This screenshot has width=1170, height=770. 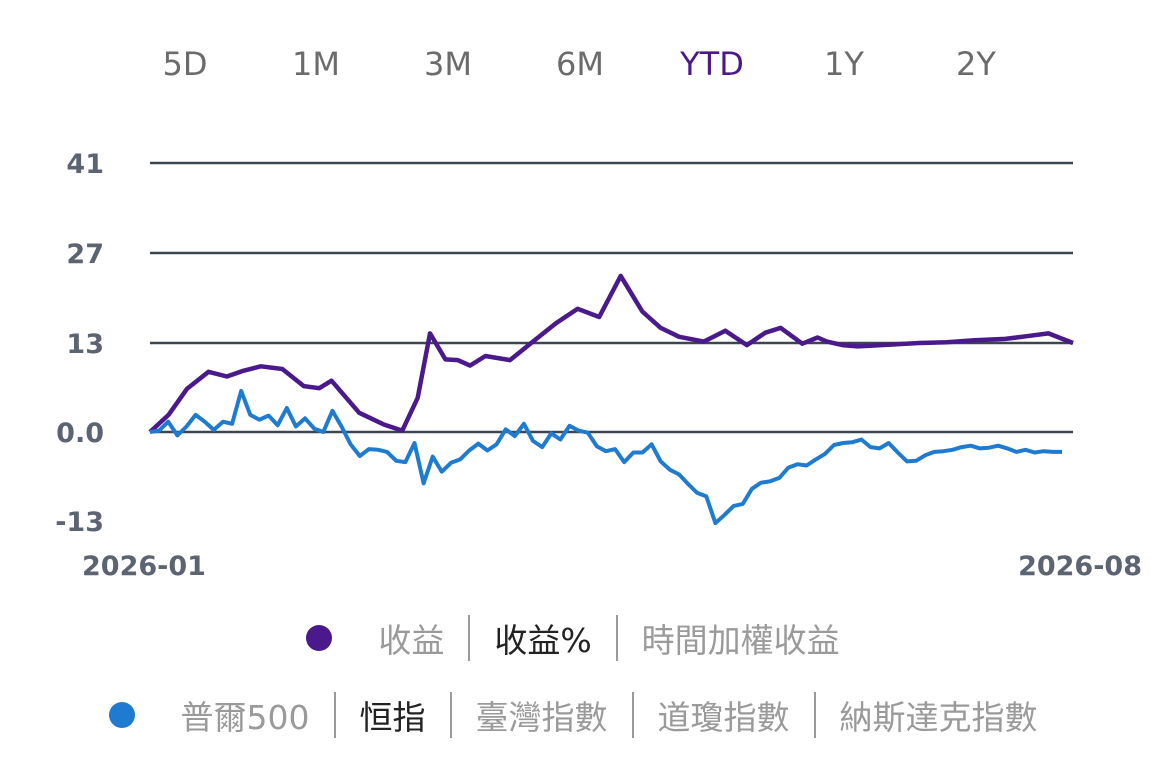 I want to click on y-tick-label: 0.0, so click(x=80, y=433).